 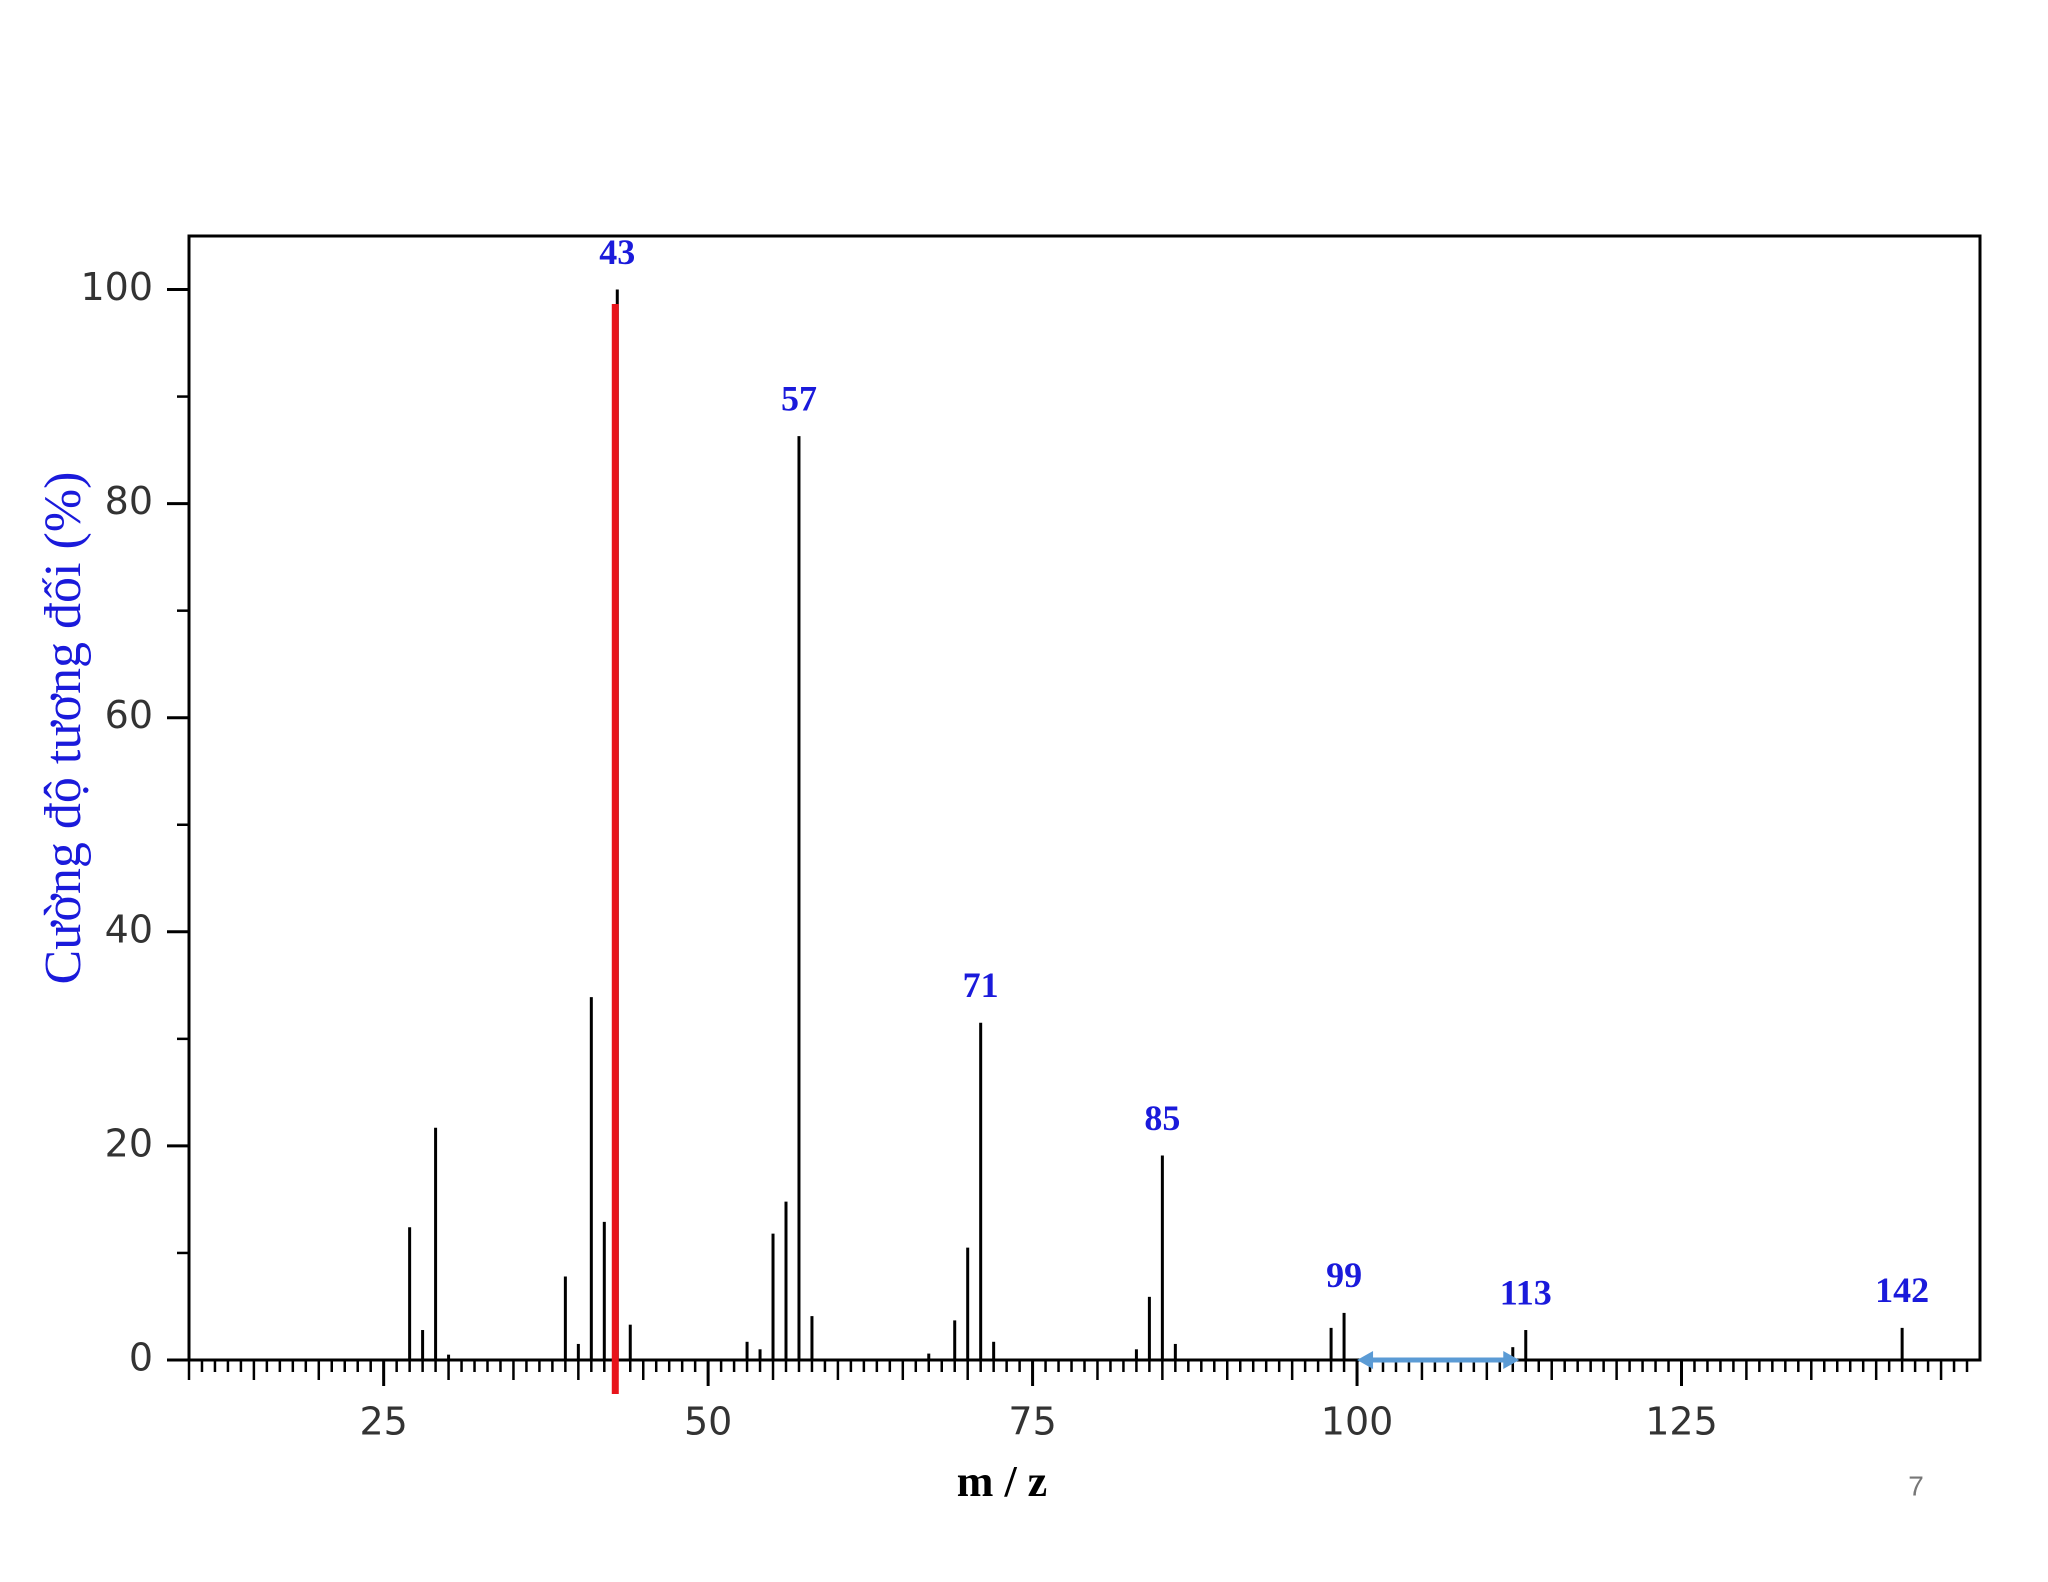 I want to click on x-axis-label: m / z, so click(x=1002, y=1481).